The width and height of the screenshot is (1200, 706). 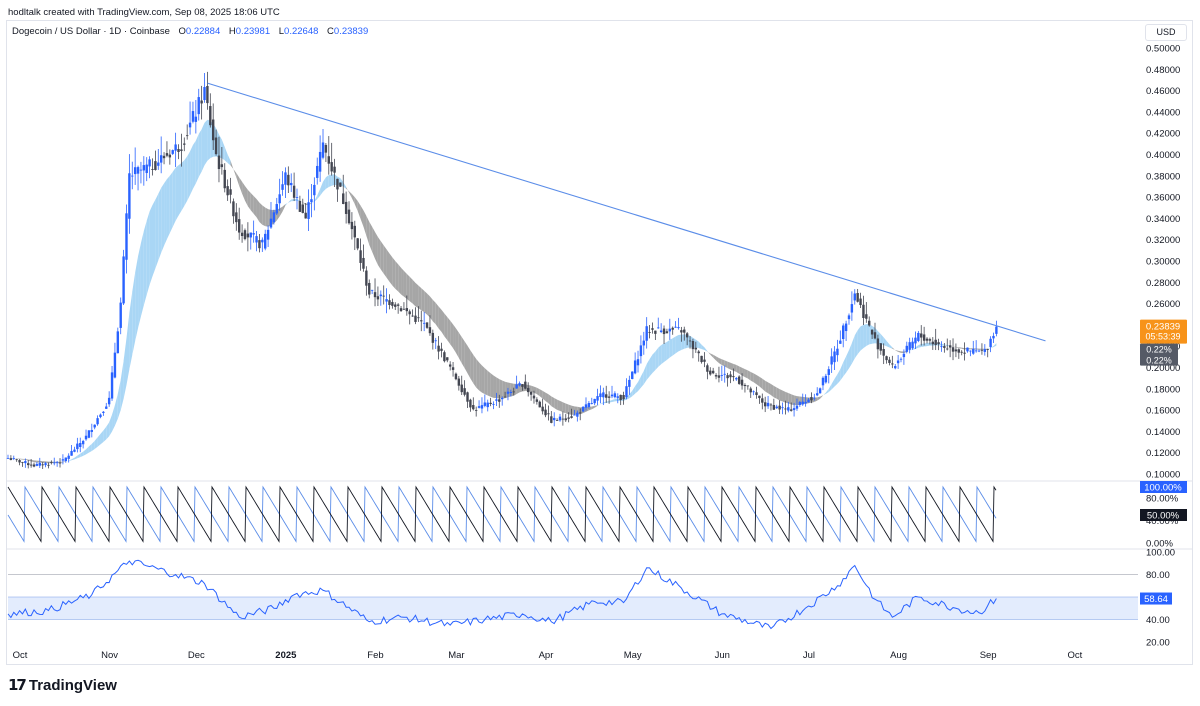 I want to click on price-tick-label: 0.20000, so click(x=1163, y=368).